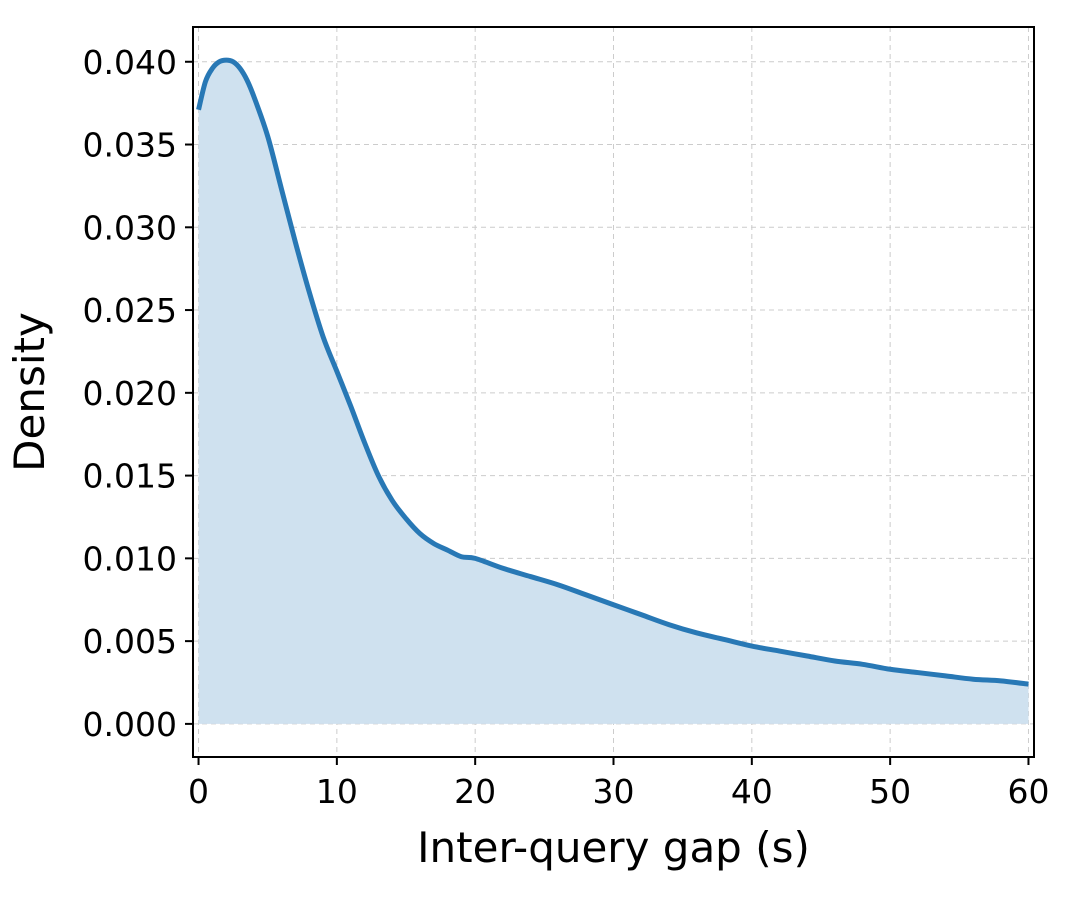  I want to click on x-tick-label: 40, so click(752, 791).